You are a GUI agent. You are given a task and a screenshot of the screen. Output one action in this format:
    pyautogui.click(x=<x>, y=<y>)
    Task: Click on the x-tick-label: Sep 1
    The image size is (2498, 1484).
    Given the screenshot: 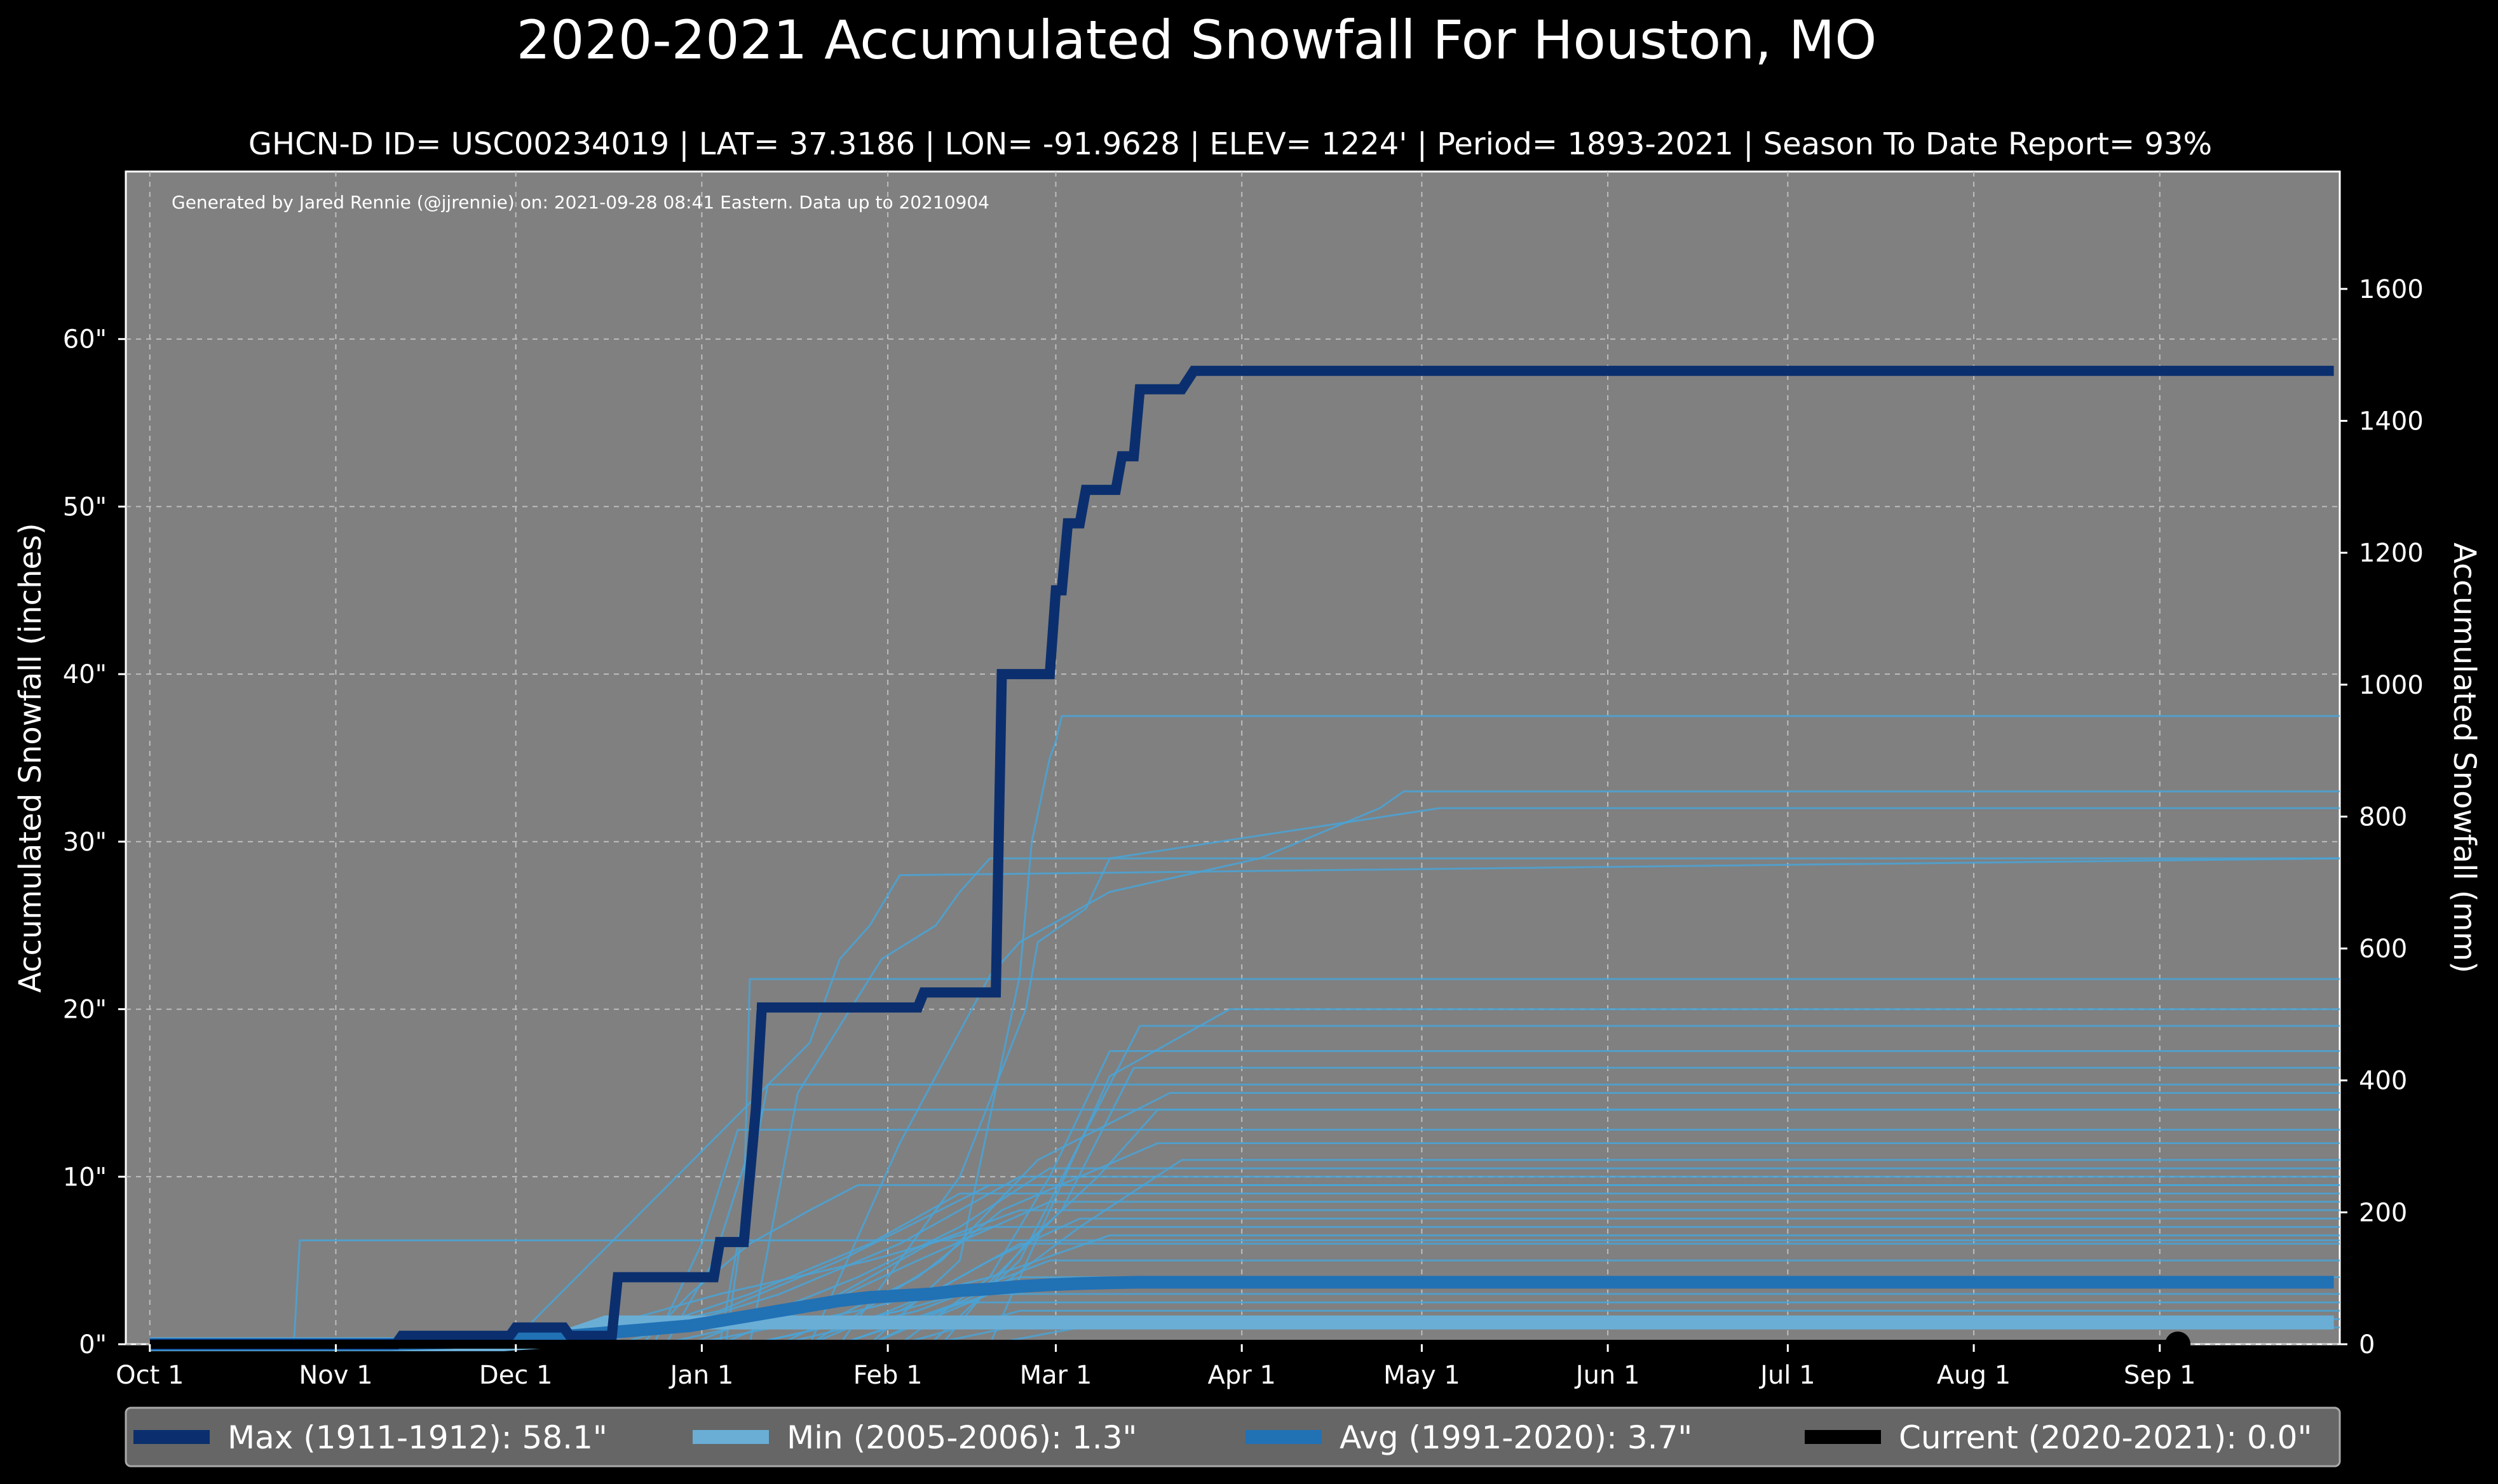 What is the action you would take?
    pyautogui.click(x=2160, y=1375)
    